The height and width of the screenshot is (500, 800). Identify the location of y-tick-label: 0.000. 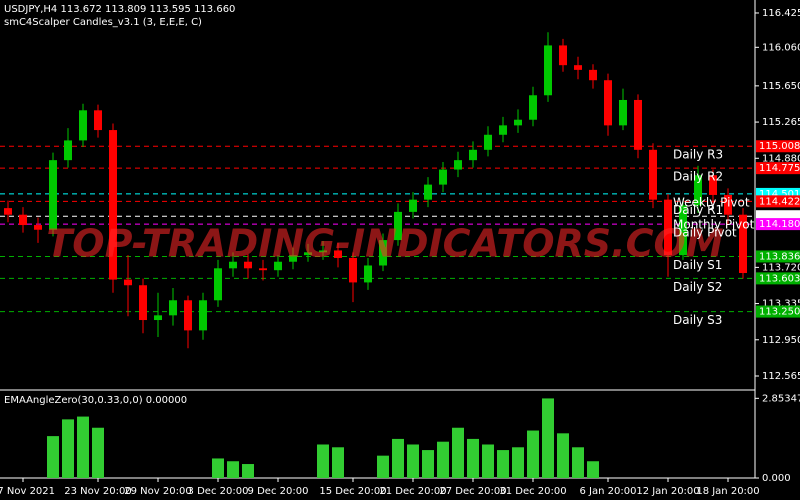
(776, 478).